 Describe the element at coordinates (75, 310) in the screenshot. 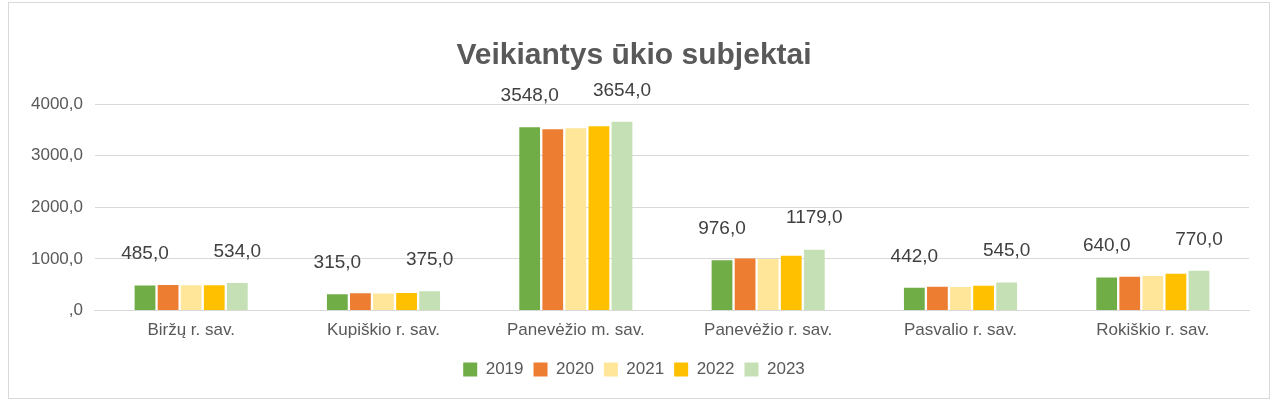

I see `y-tick-label: ,0` at that location.